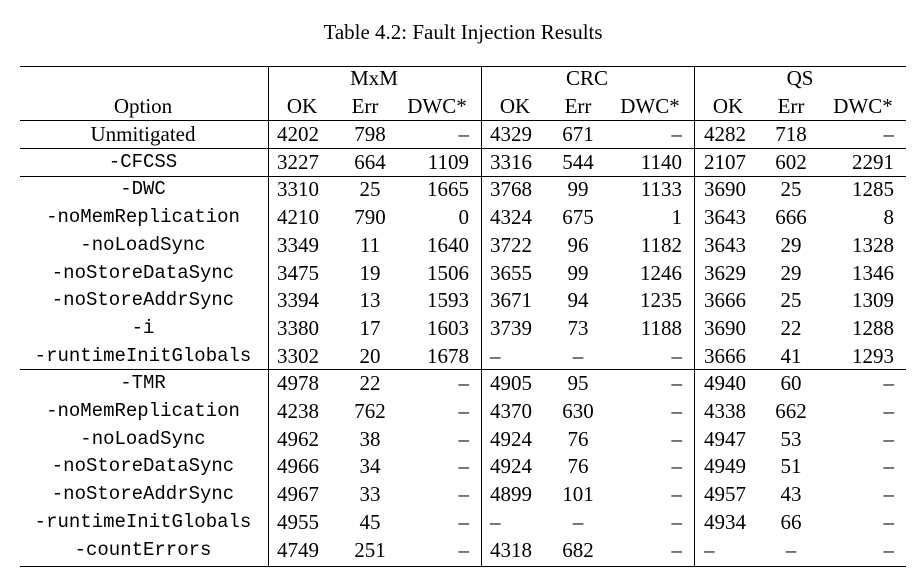 The height and width of the screenshot is (582, 920). What do you see at coordinates (511, 244) in the screenshot?
I see `value-cell: 3722` at bounding box center [511, 244].